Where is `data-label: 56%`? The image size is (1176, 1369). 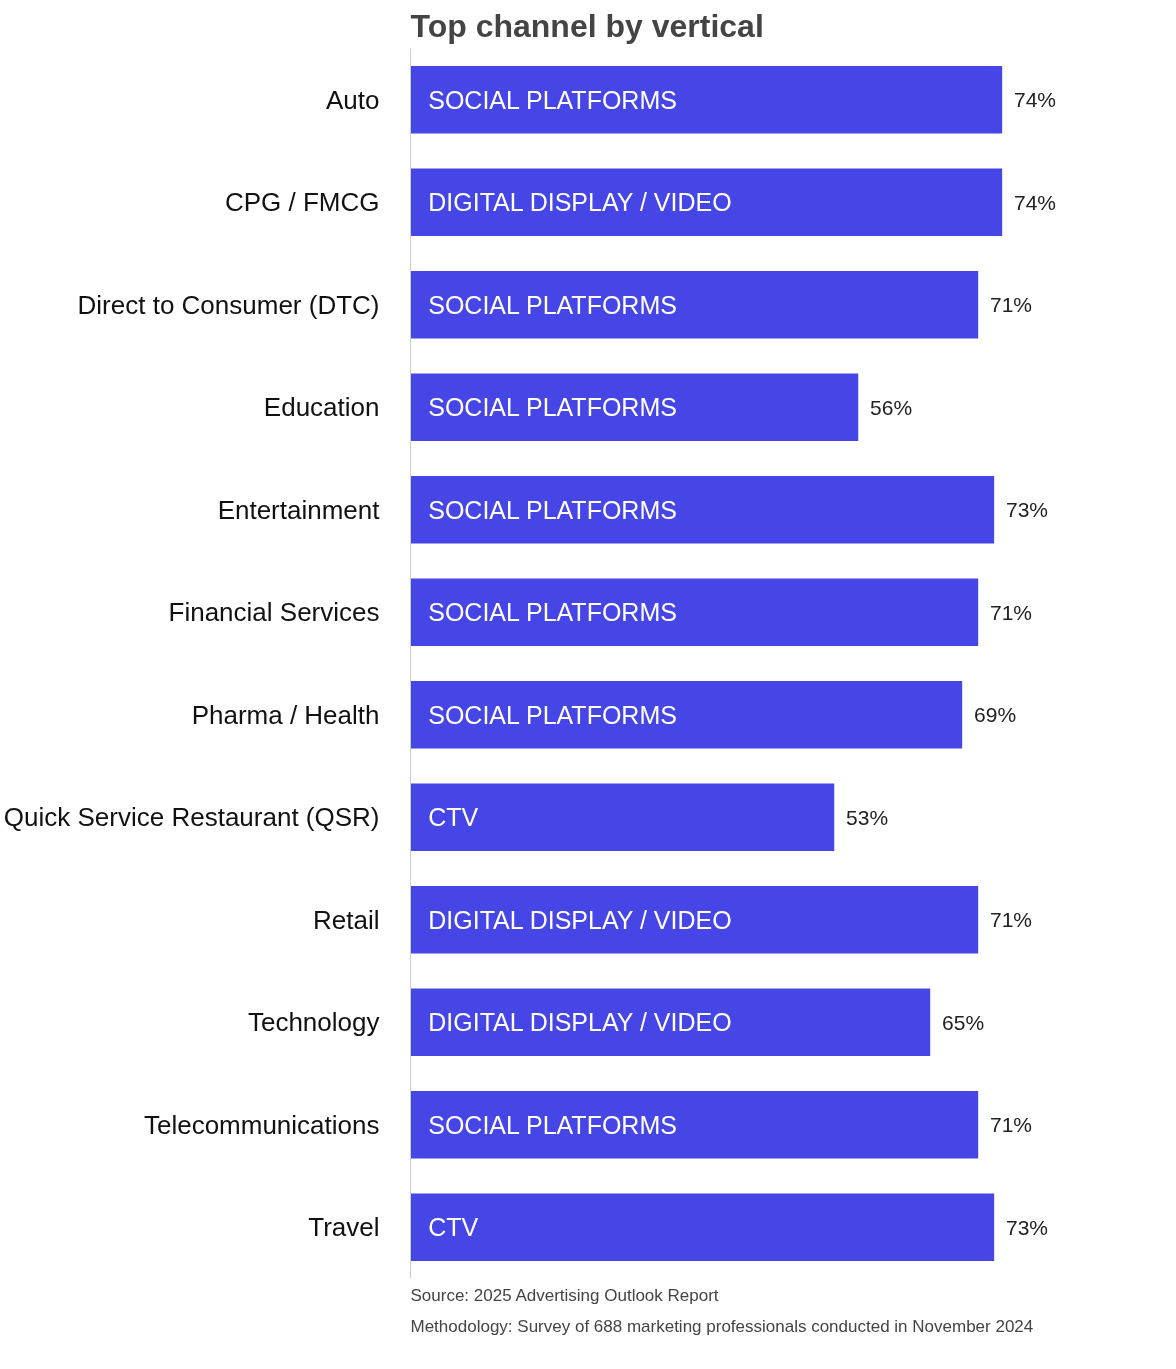 data-label: 56% is located at coordinates (891, 407).